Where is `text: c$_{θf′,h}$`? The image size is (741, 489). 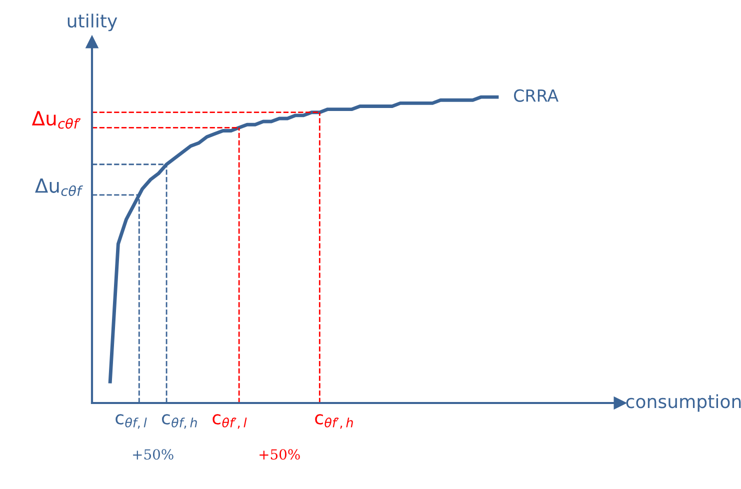 text: c$_{θf′,h}$ is located at coordinates (334, 421).